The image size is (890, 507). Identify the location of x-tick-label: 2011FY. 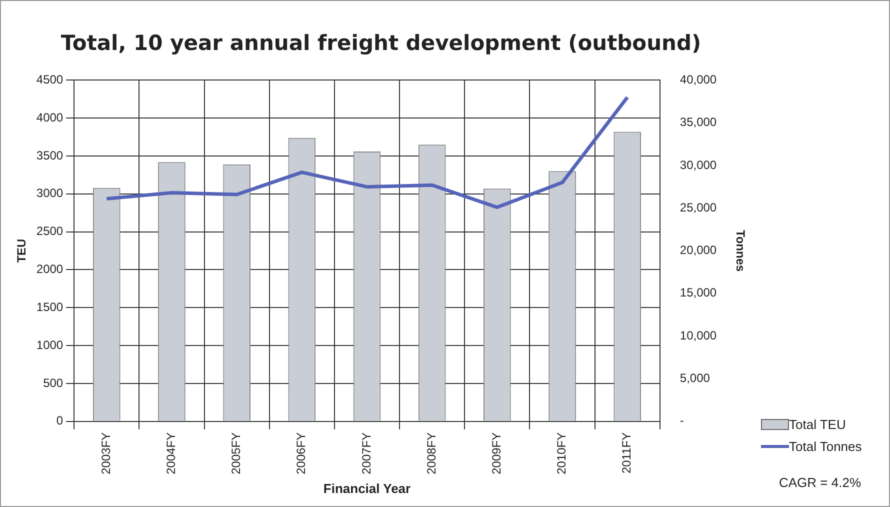
(627, 453).